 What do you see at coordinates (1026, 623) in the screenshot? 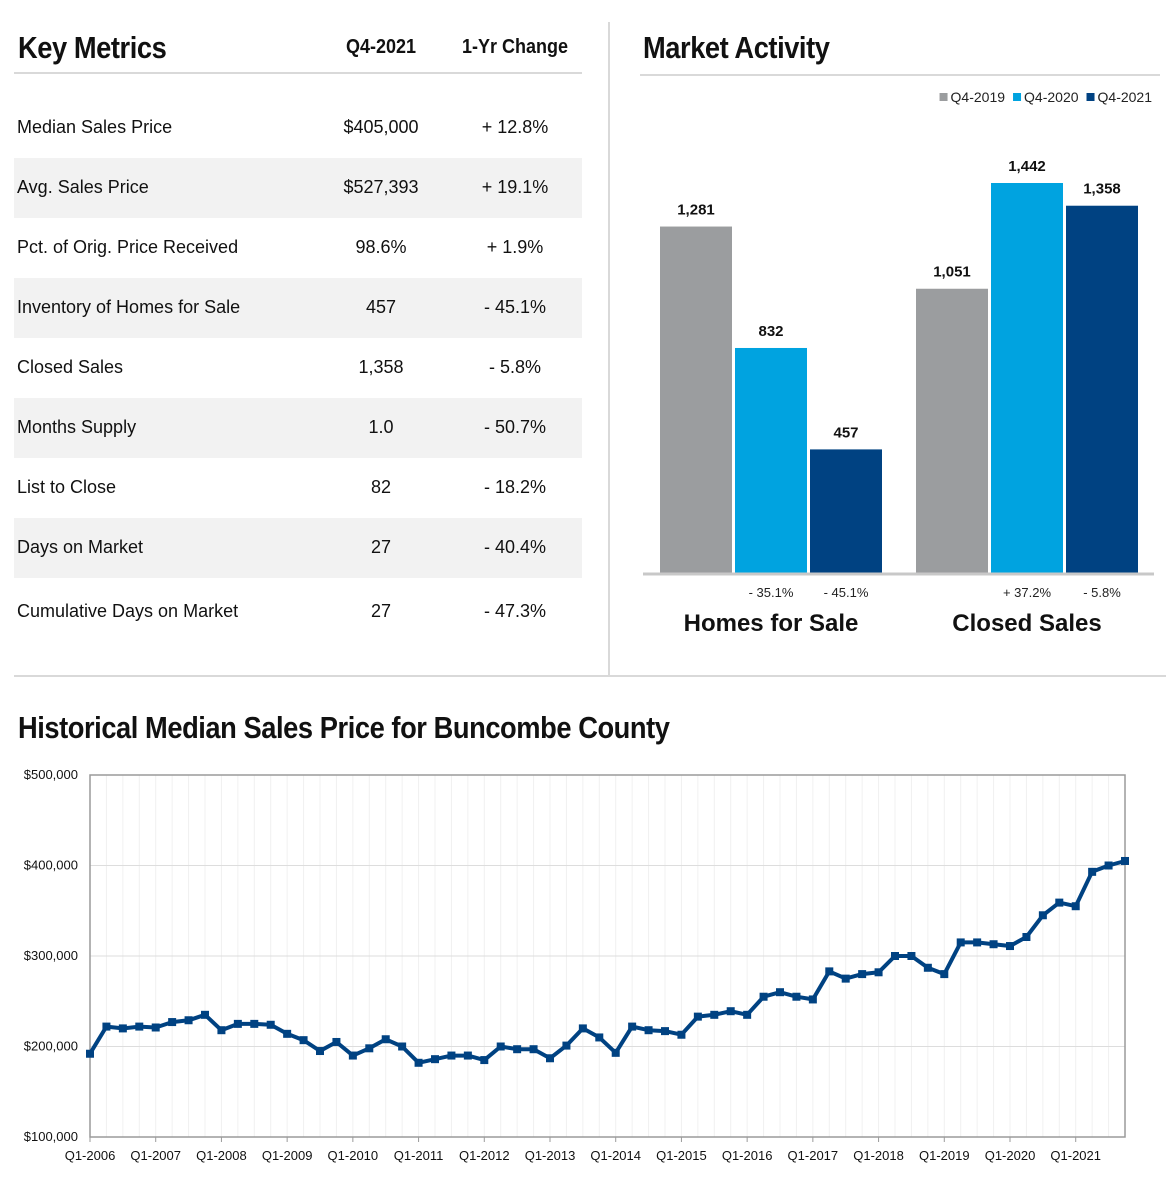
I see `category-label: Closed Sales` at bounding box center [1026, 623].